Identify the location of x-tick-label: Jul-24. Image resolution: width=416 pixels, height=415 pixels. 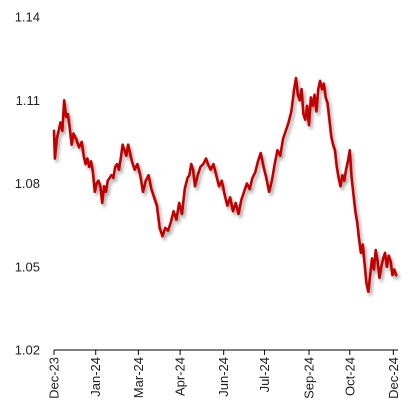
(264, 374).